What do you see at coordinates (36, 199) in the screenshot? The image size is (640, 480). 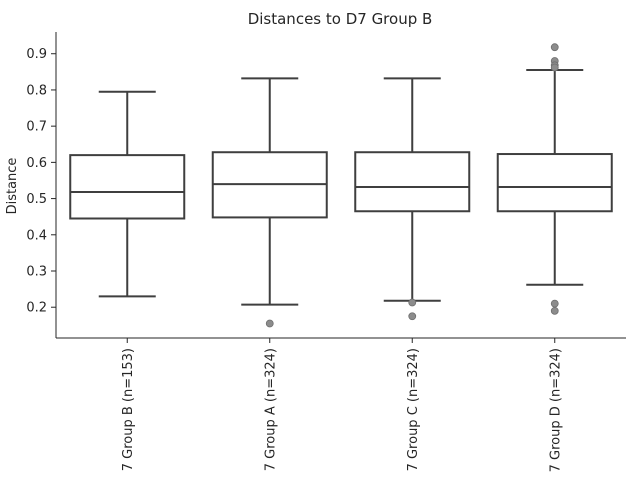 I see `y-tick-label: 0.5` at bounding box center [36, 199].